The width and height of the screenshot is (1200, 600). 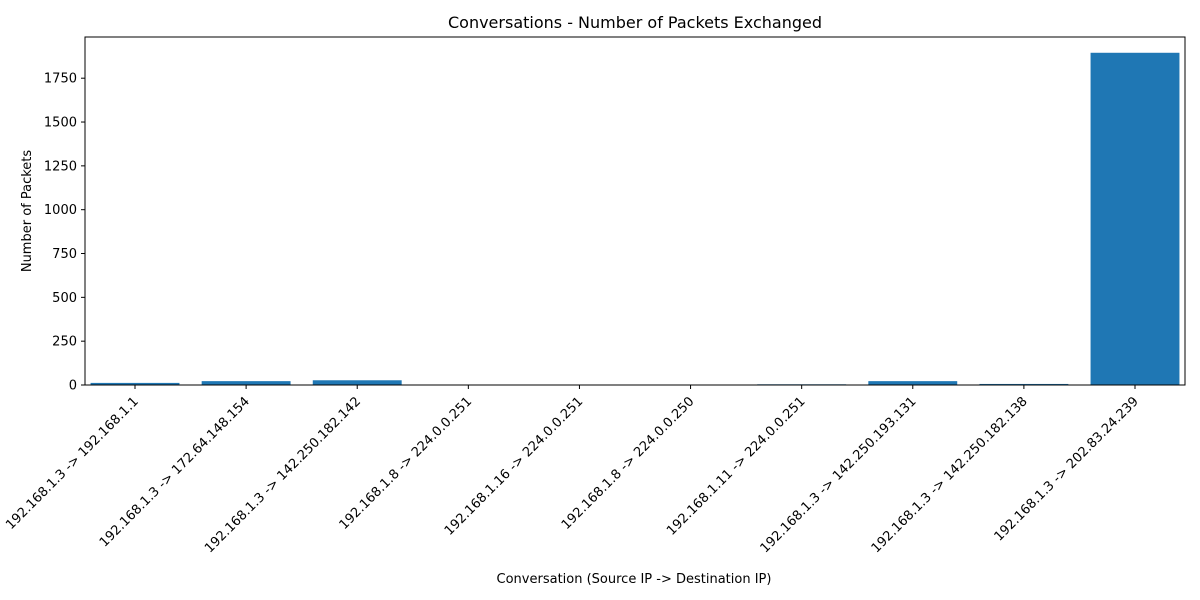 I want to click on x-tick-label-6: 192.168.1.8 -> 224.0.0.250, so click(x=628, y=463).